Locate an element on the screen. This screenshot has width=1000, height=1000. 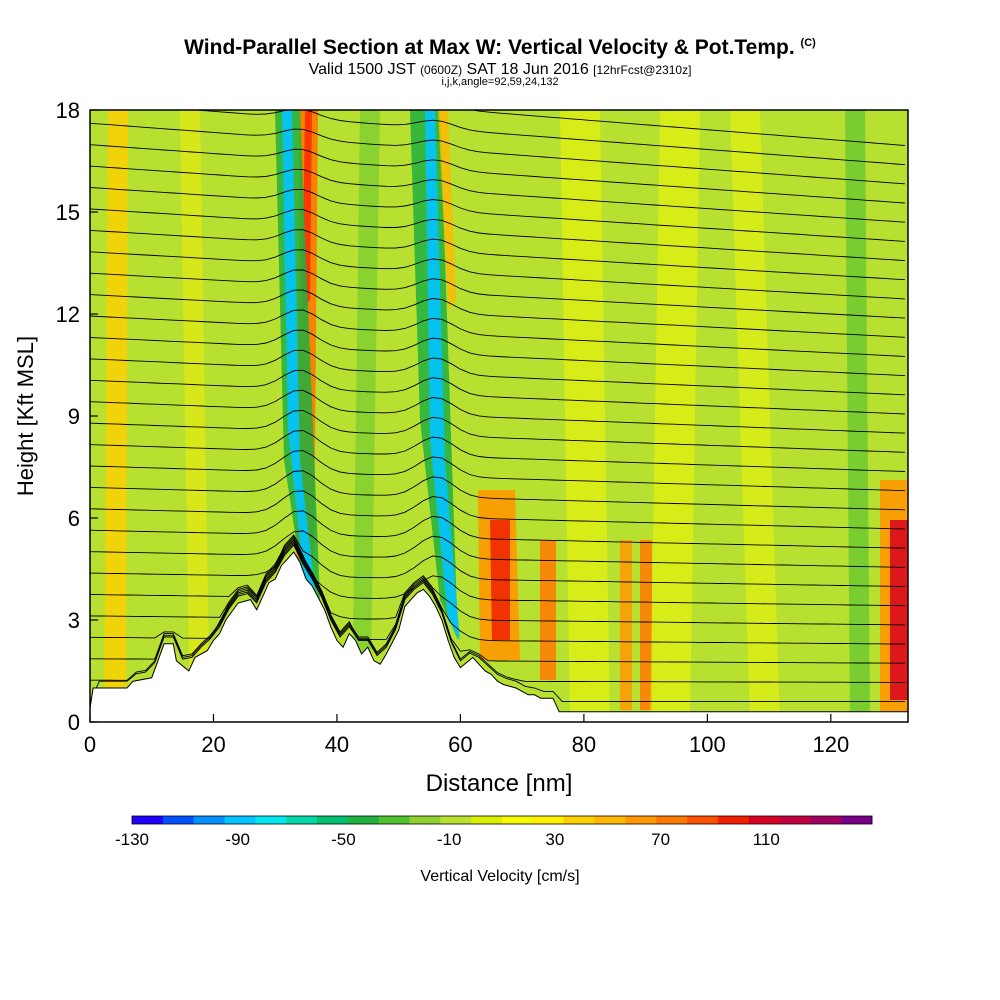
x-axis: 0 20 40 60 80 100 120 is located at coordinates (466, 735).